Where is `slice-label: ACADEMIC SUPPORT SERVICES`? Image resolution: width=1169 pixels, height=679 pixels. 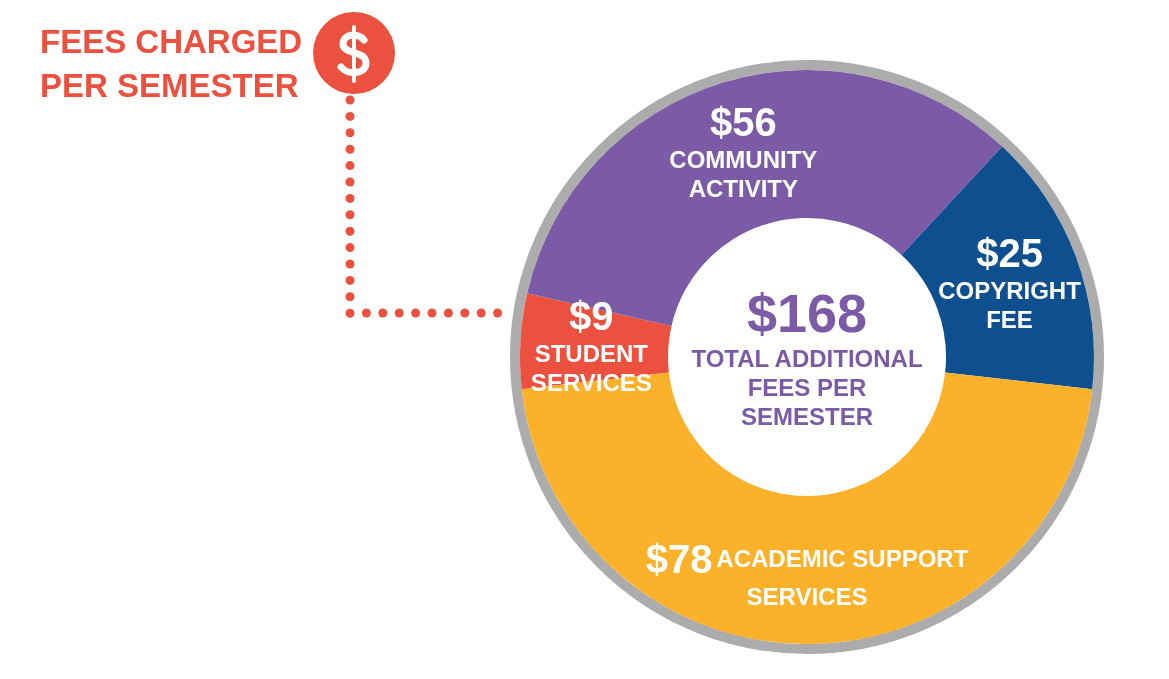 slice-label: ACADEMIC SUPPORT SERVICES is located at coordinates (842, 577).